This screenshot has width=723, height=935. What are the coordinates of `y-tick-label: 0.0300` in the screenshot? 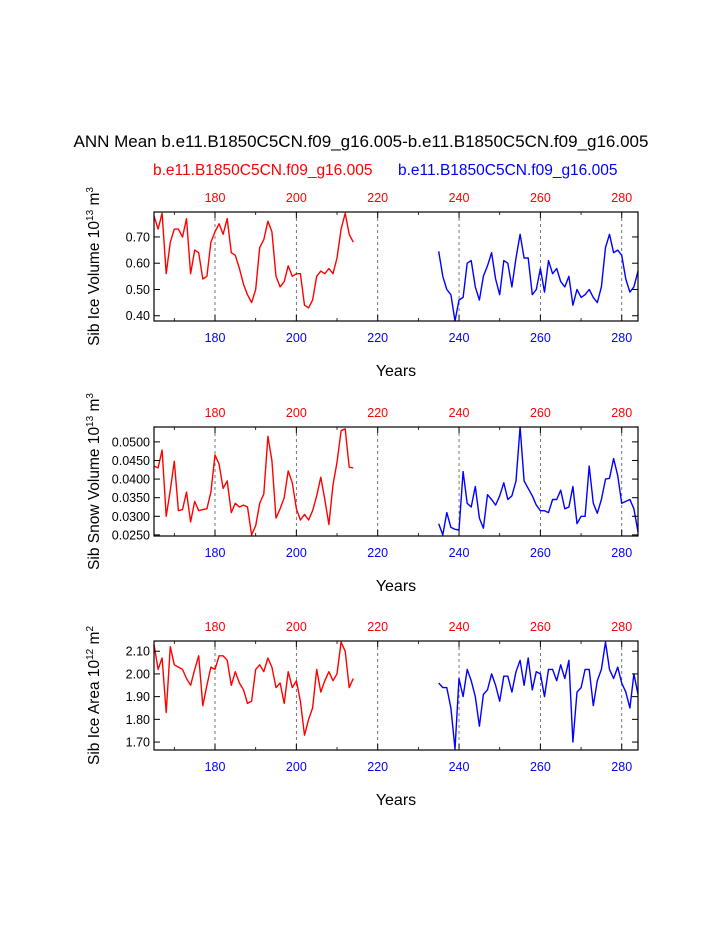 It's located at (131, 517).